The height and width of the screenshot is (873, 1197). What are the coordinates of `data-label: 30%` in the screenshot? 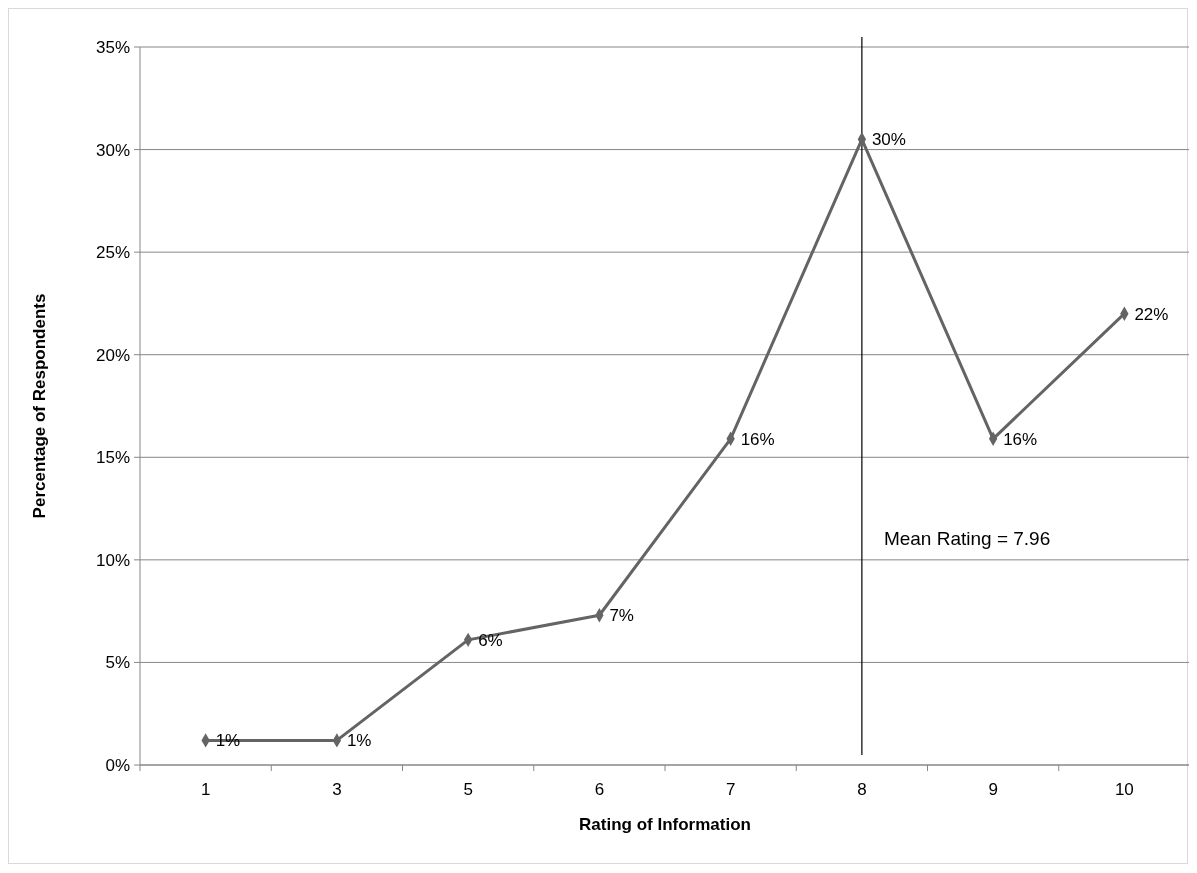 It's located at (888, 140).